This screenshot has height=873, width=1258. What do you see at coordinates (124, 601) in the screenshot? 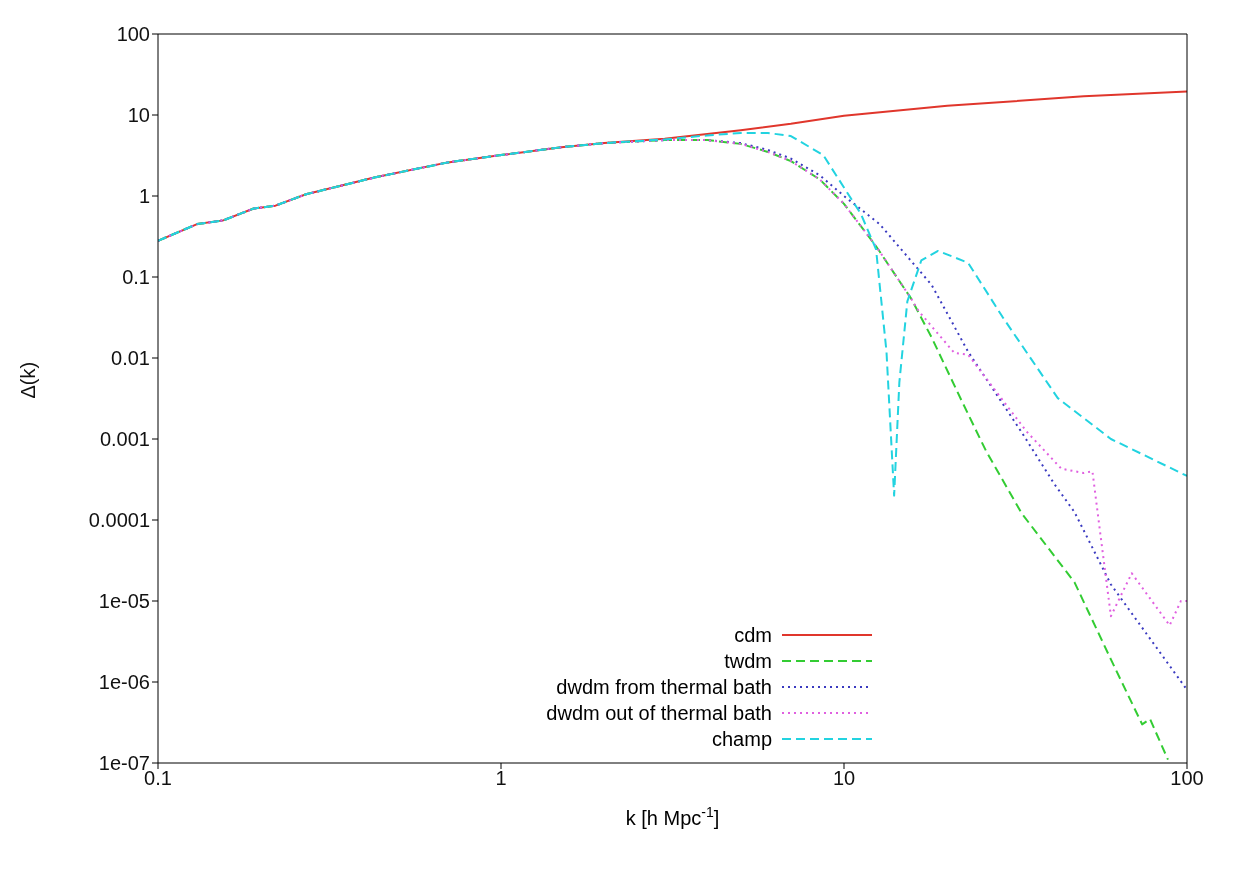
I see `y-tick-label: 1e-05` at bounding box center [124, 601].